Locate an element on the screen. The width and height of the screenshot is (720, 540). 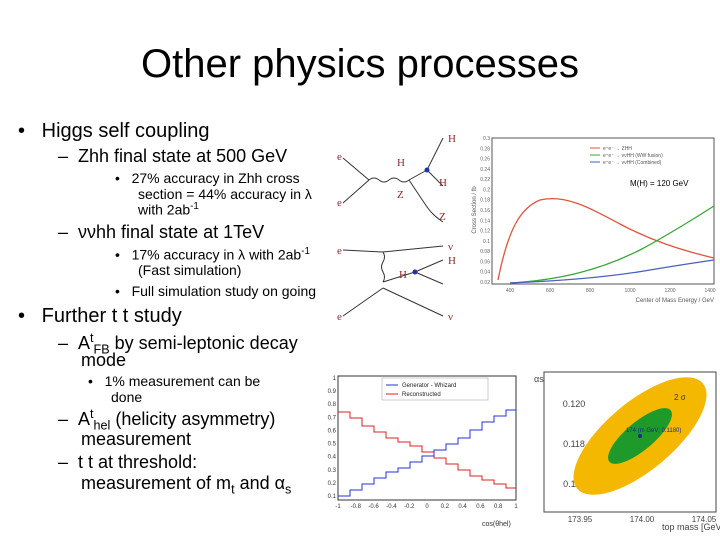
y-tick-label: 0.02 is located at coordinates (485, 283).